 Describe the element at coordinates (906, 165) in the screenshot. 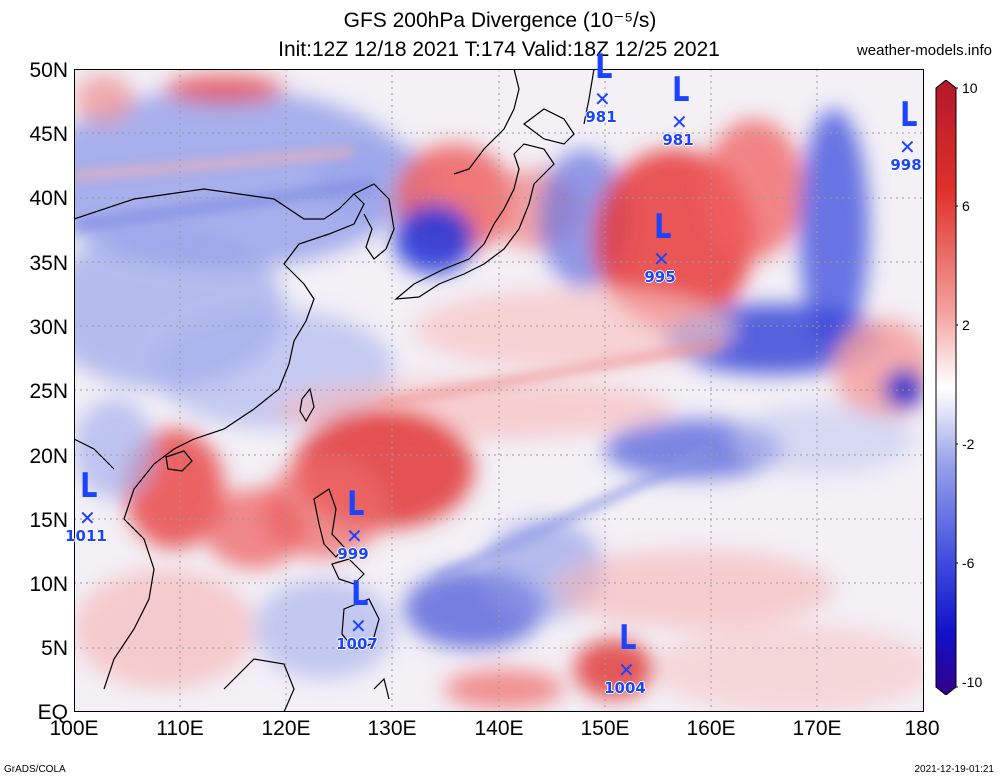

I see `low-pressure-value: 998` at that location.